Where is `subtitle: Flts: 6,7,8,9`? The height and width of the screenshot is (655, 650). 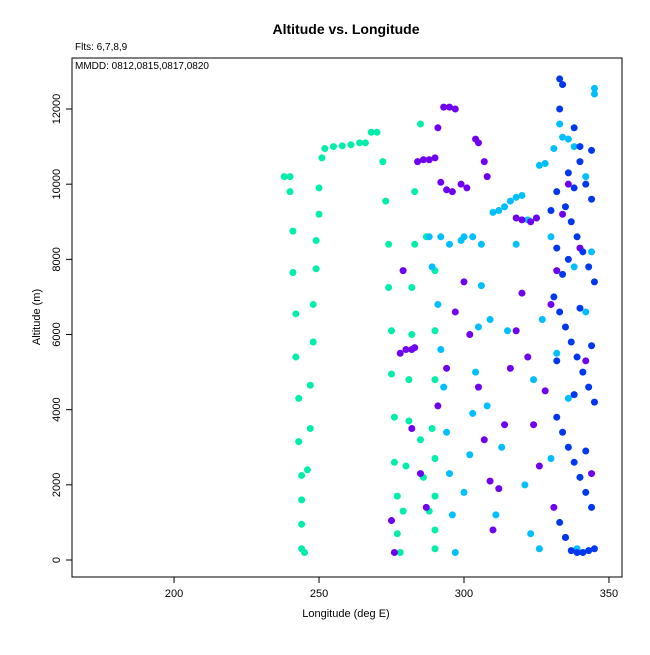
subtitle: Flts: 6,7,8,9 is located at coordinates (101, 47).